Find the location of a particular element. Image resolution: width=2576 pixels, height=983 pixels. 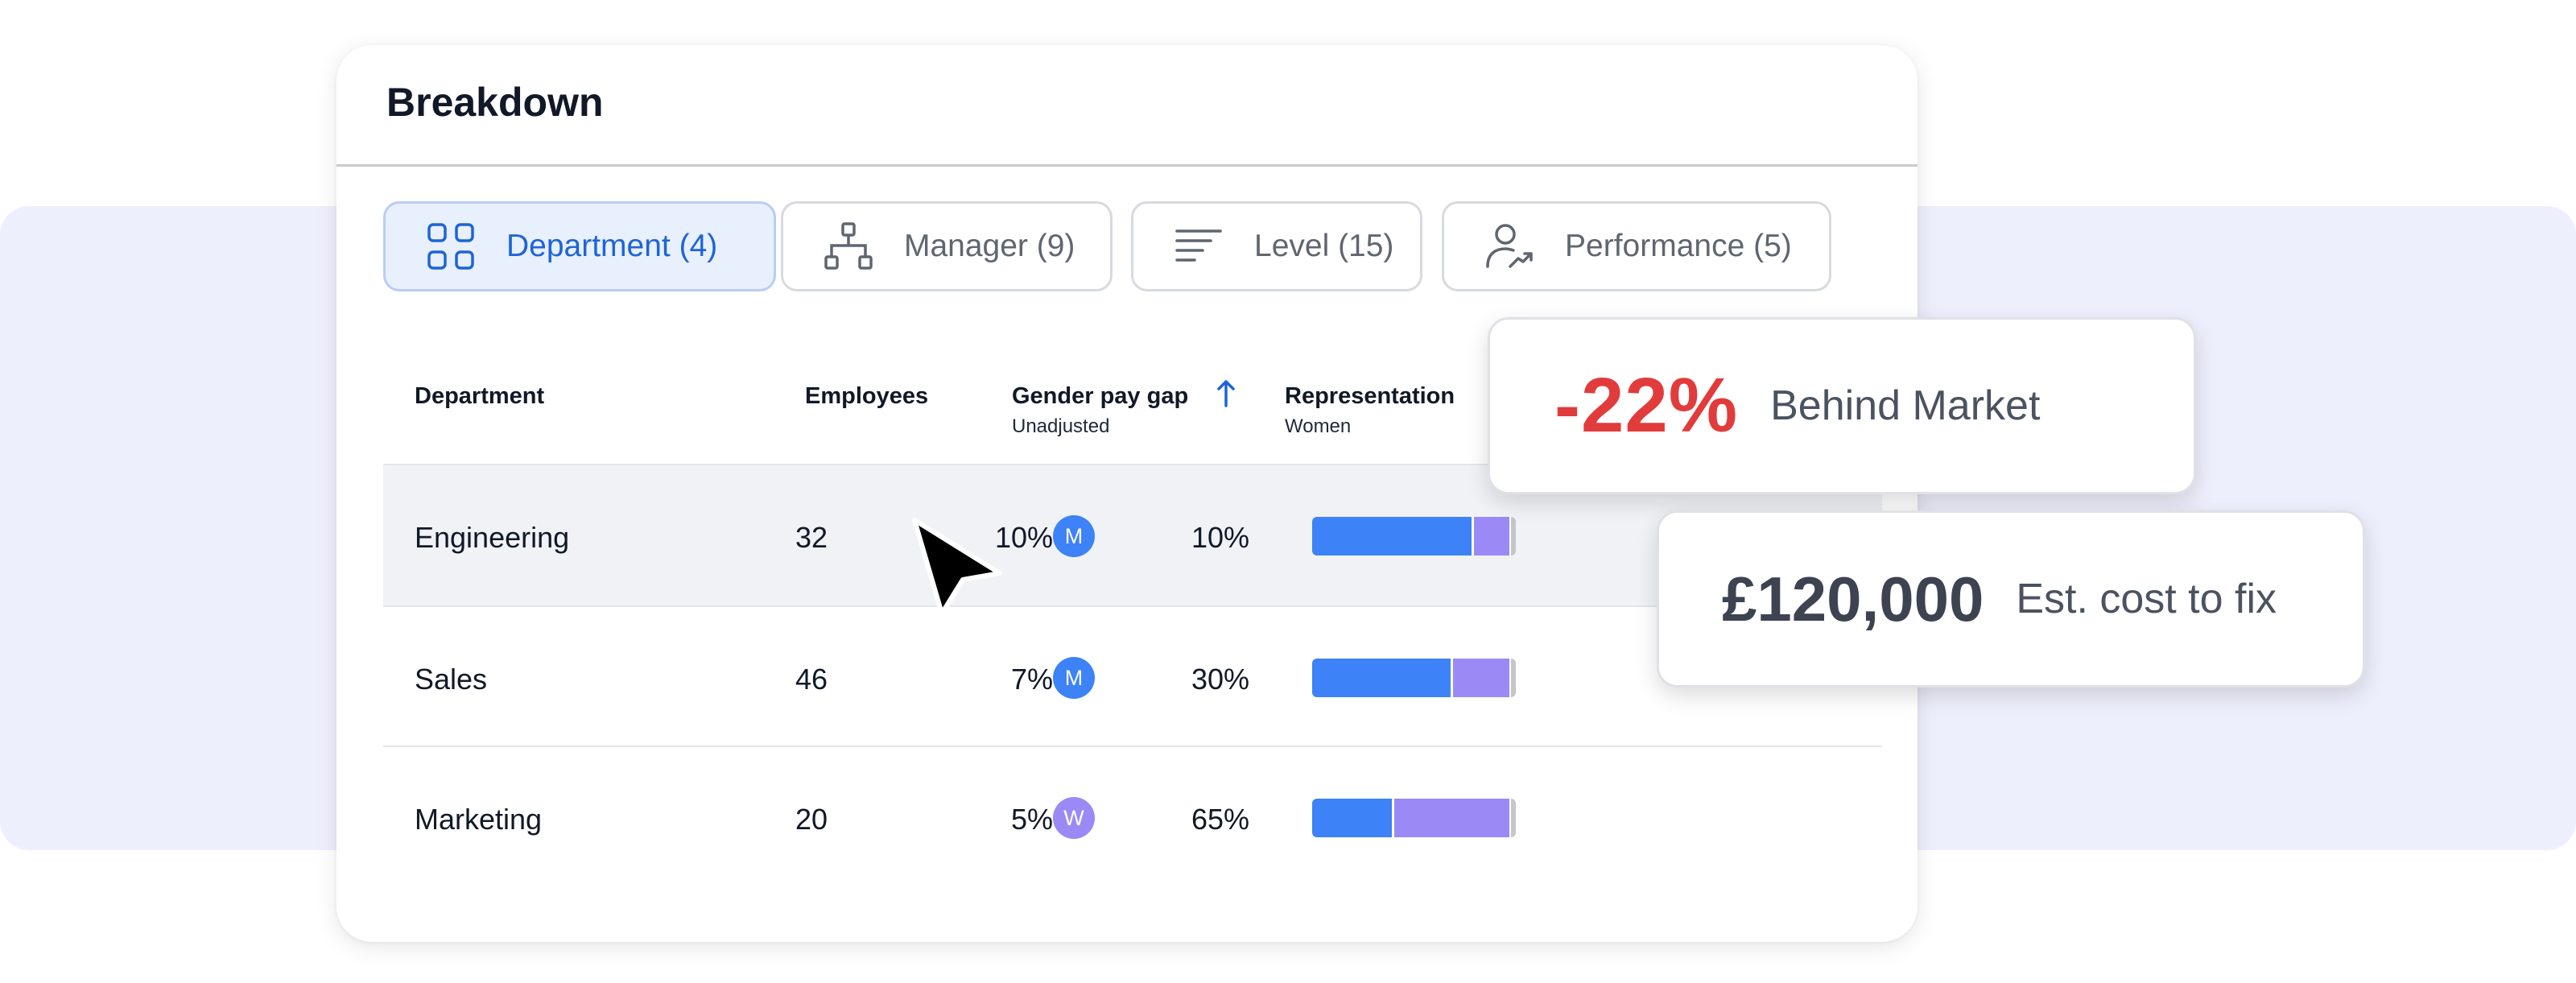

tab-manager-label: Manager (9) is located at coordinates (989, 246).